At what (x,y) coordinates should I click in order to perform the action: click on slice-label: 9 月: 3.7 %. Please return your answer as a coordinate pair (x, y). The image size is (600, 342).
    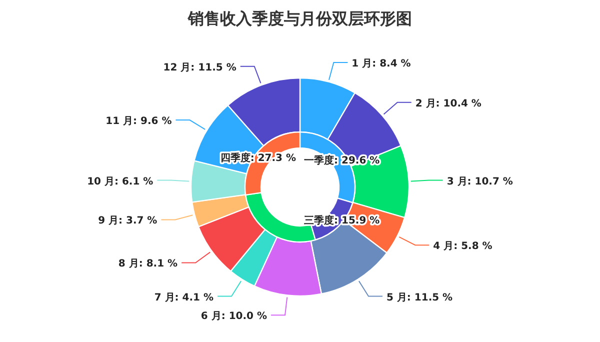
    Looking at the image, I should click on (128, 221).